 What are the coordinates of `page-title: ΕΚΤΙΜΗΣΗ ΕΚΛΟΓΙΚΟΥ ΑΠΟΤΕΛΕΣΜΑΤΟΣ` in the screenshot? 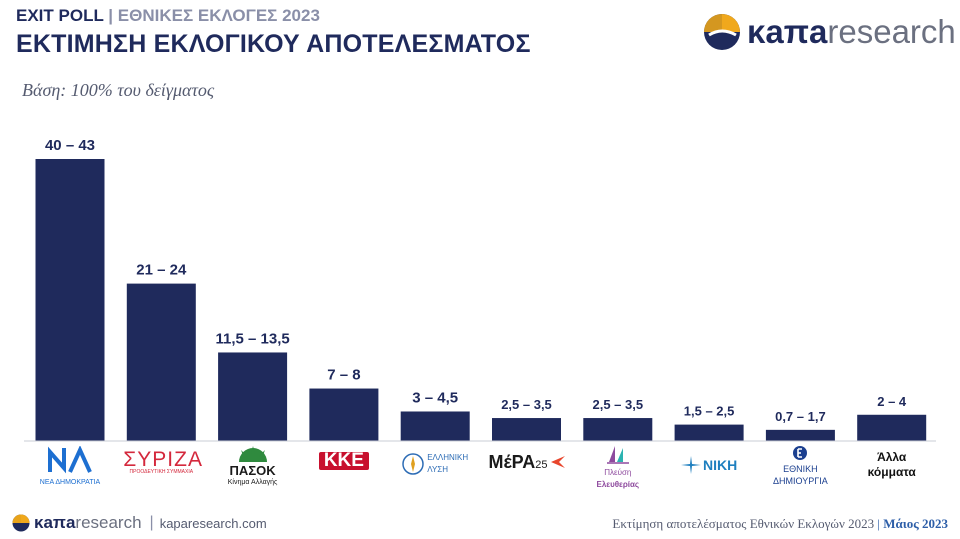 It's located at (273, 44).